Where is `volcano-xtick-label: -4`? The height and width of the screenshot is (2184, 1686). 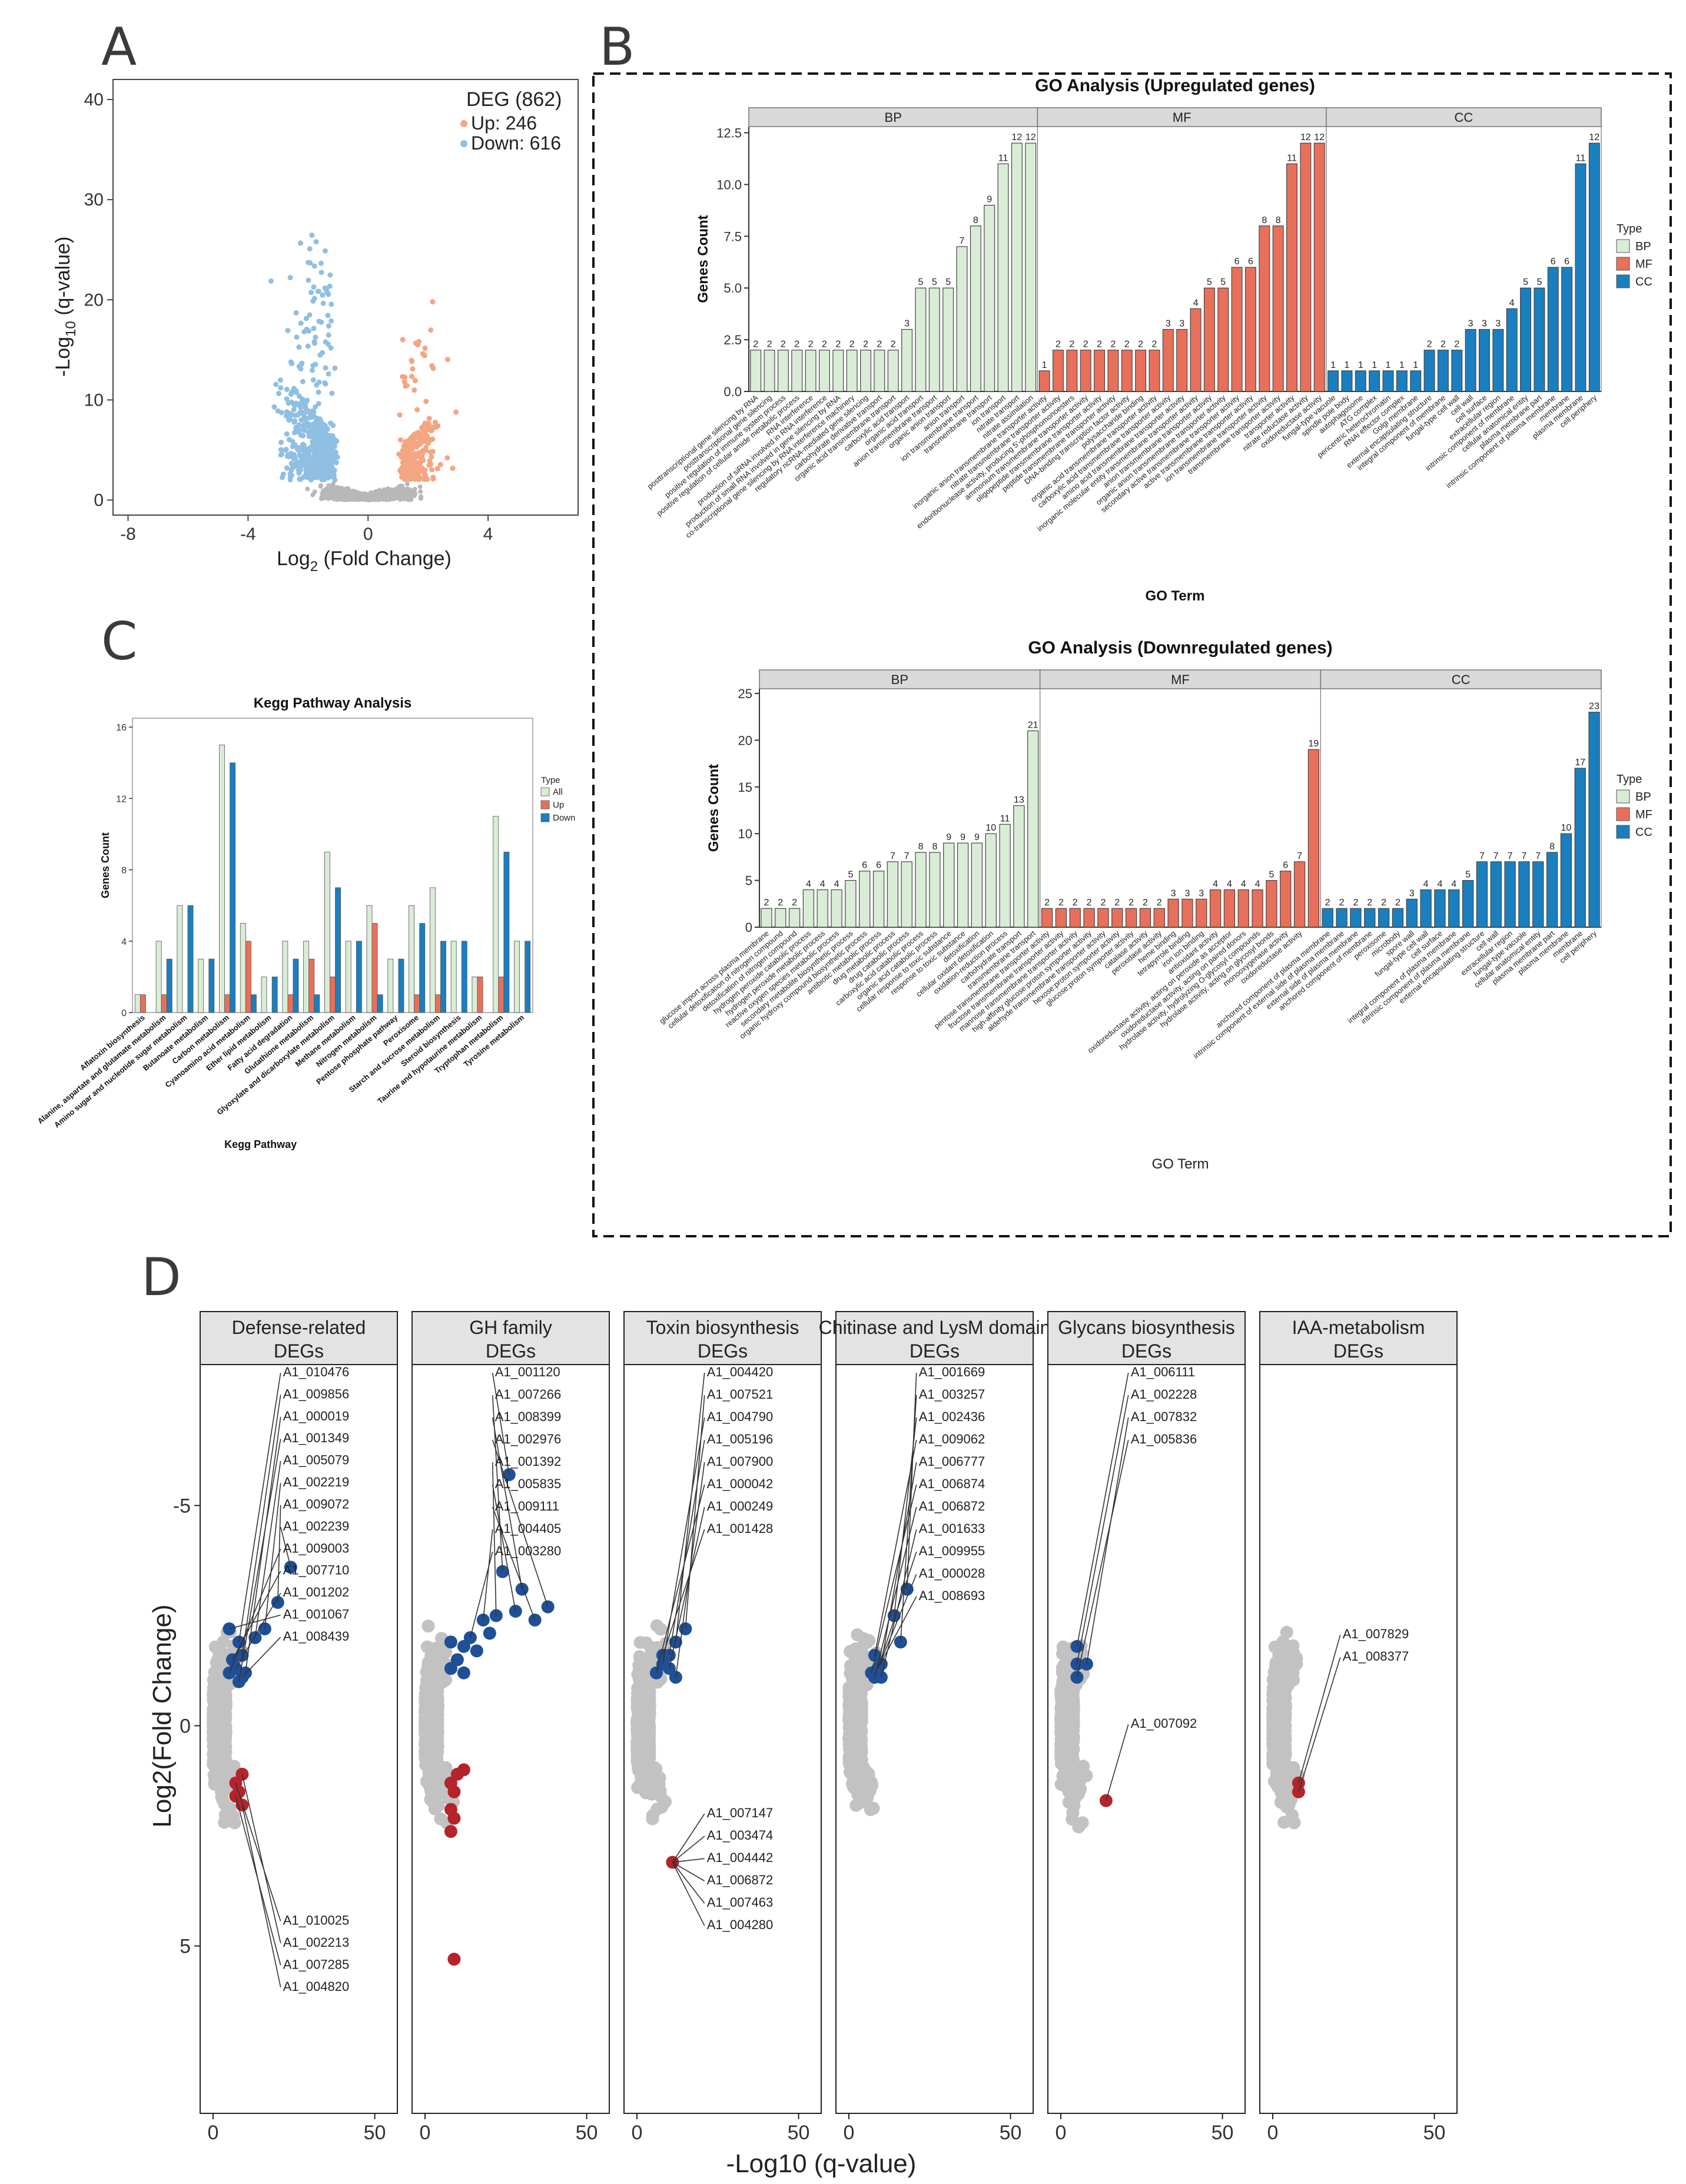 volcano-xtick-label: -4 is located at coordinates (248, 534).